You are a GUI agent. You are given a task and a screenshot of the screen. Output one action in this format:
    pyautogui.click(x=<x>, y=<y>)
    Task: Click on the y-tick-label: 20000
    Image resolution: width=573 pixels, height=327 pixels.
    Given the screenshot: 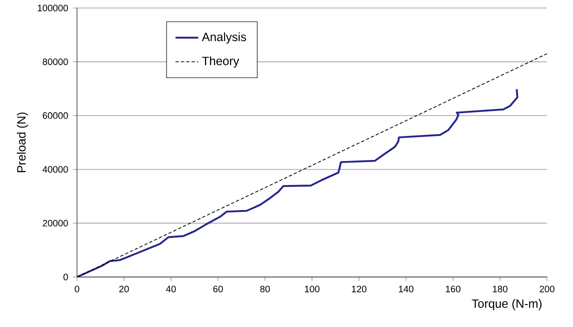 What is the action you would take?
    pyautogui.click(x=55, y=223)
    